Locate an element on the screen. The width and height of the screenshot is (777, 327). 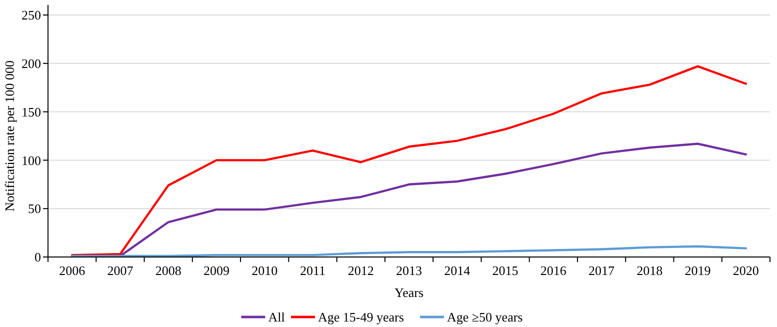
y-tick-label: 200 is located at coordinates (31, 63).